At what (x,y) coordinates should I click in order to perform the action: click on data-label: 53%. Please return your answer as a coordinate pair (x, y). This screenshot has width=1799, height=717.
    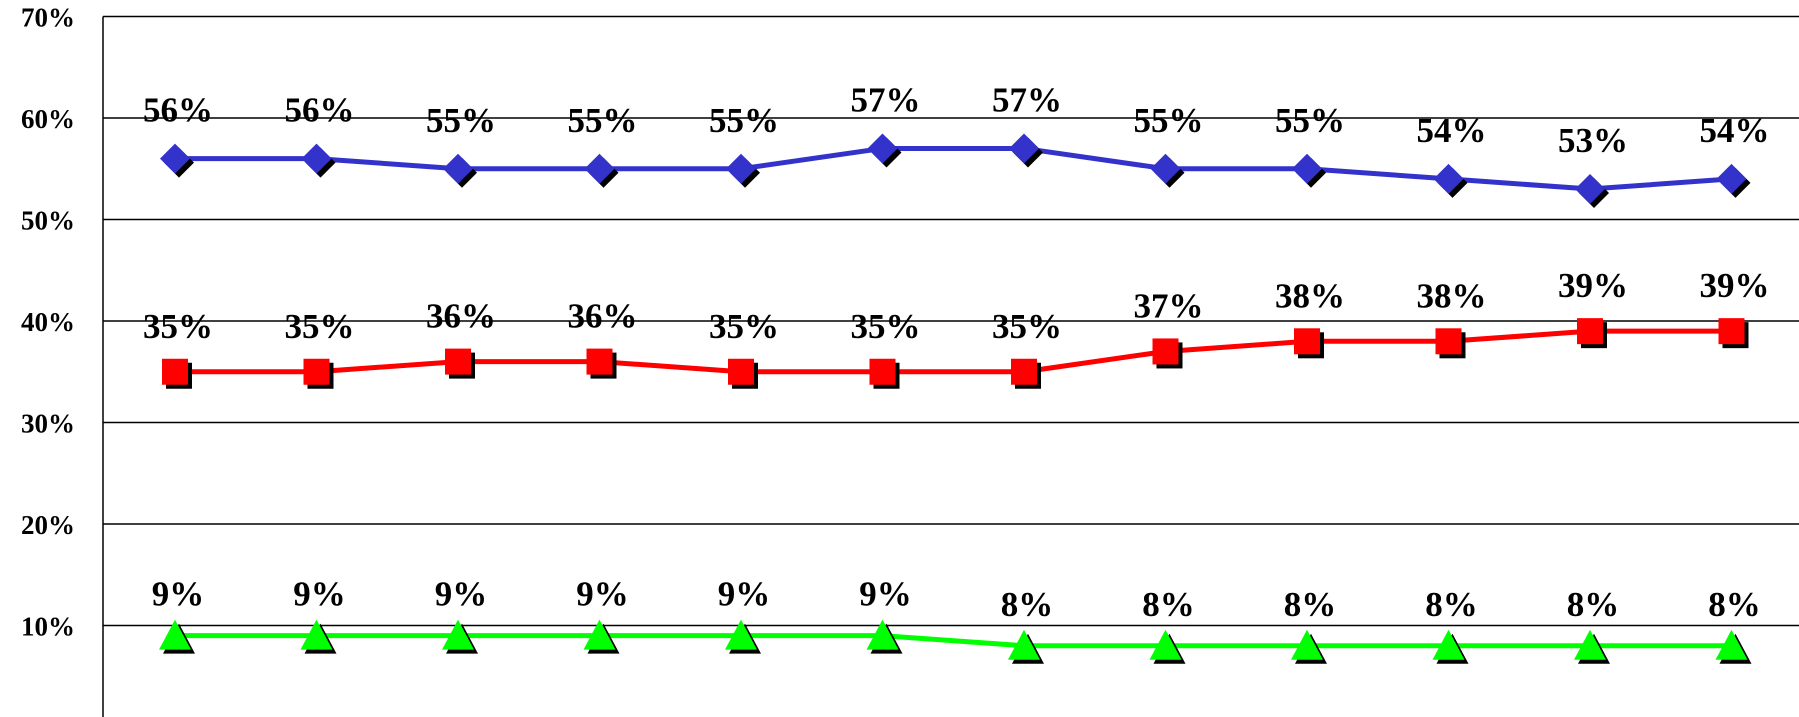
    Looking at the image, I should click on (1593, 140).